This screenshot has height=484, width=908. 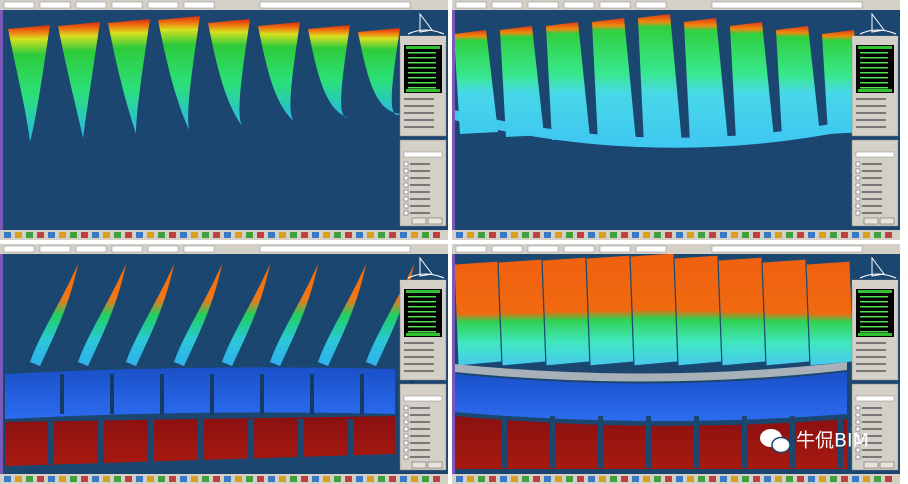 What do you see at coordinates (423, 334) in the screenshot?
I see `legend-bottom` at bounding box center [423, 334].